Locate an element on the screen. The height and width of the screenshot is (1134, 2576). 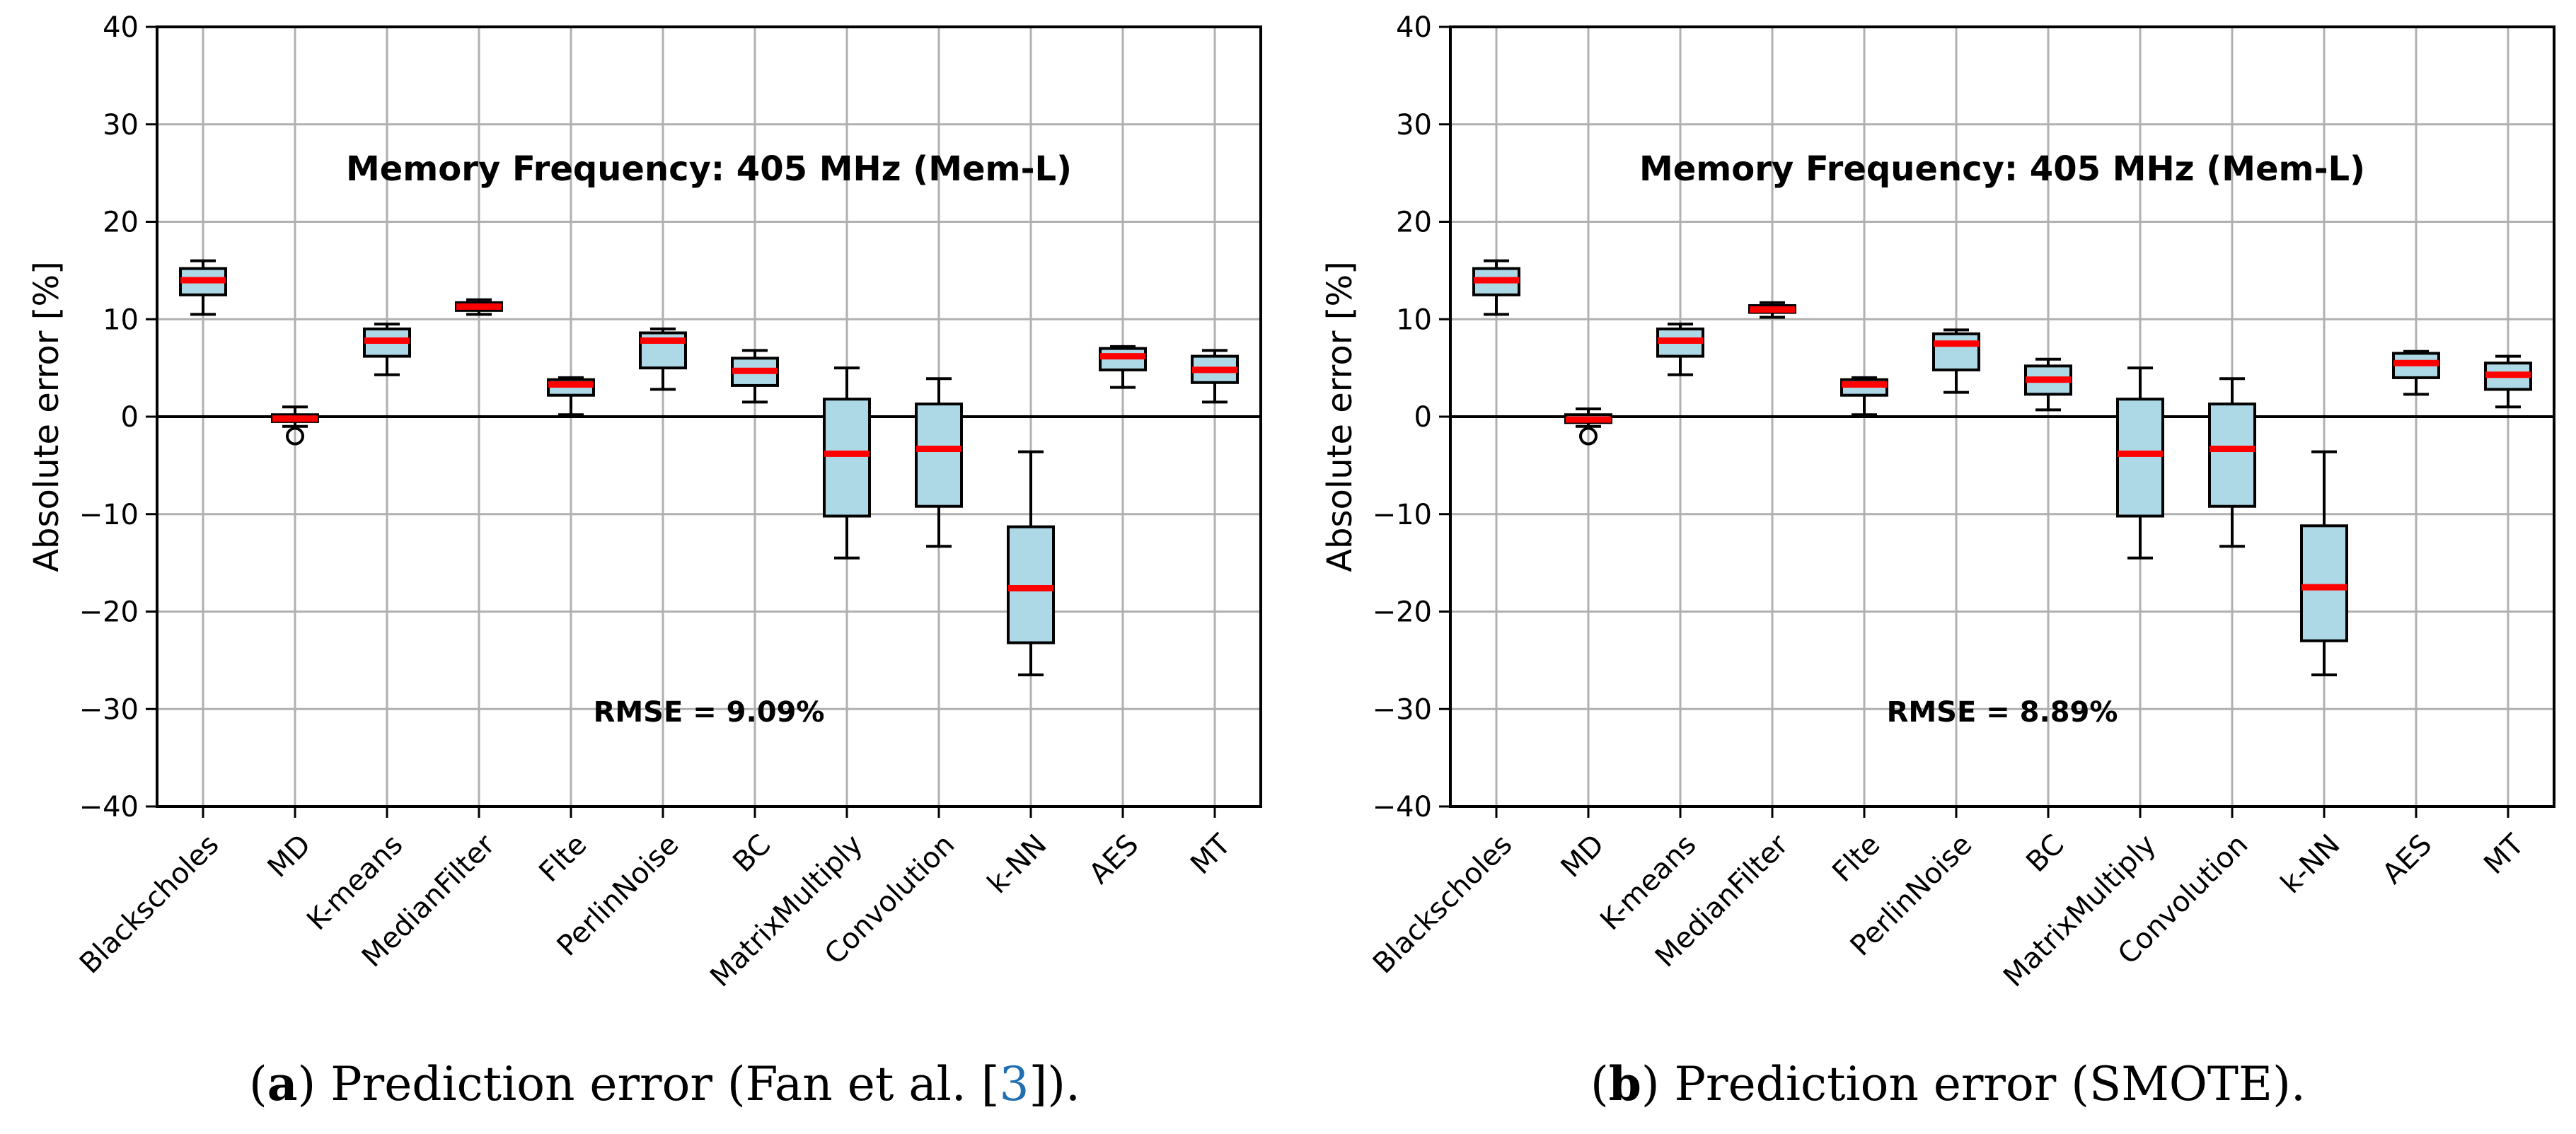
figure-caption: (b) Prediction error (SMOTE). is located at coordinates (1948, 1083).